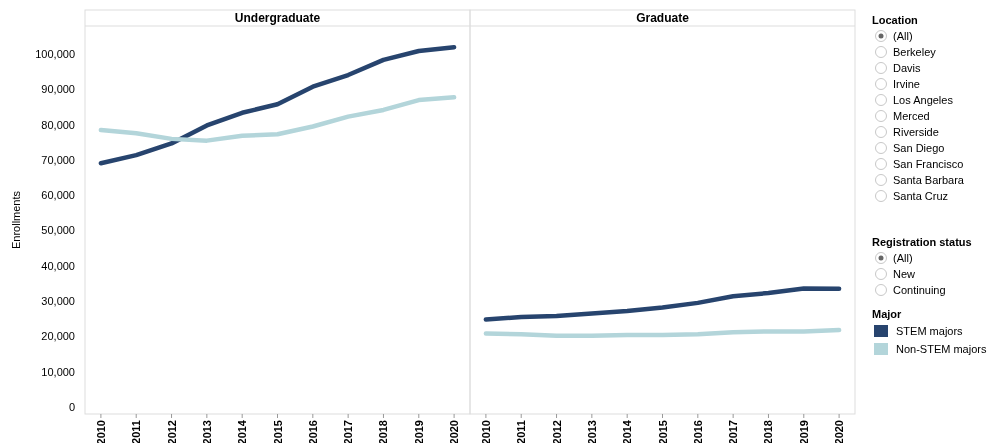 The width and height of the screenshot is (1005, 443). What do you see at coordinates (58, 195) in the screenshot?
I see `y-tick-label: 60,000` at bounding box center [58, 195].